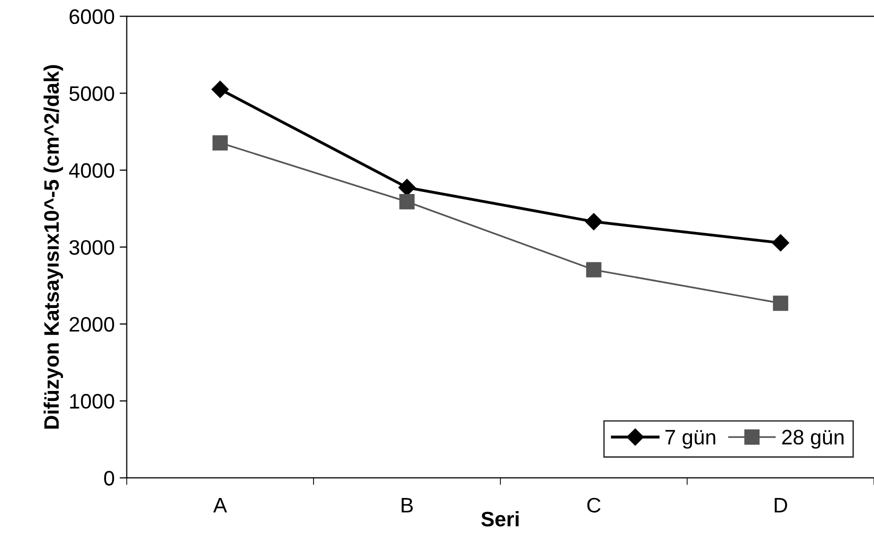 This screenshot has height=543, width=874. I want to click on y-tick-label: 4000, so click(91, 170).